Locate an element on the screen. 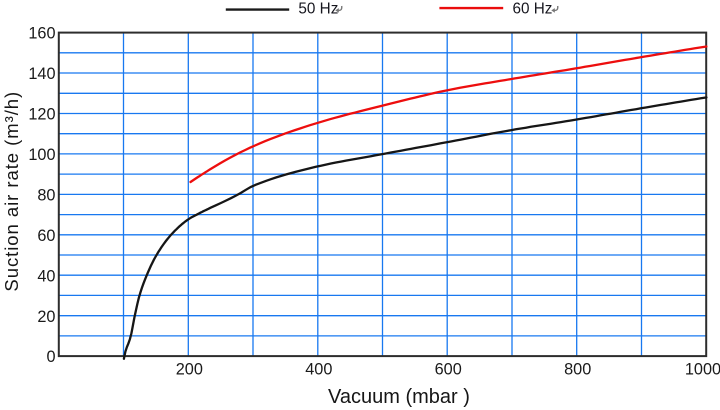  svg-text: Vacuum (mbar ) is located at coordinates (399, 397).